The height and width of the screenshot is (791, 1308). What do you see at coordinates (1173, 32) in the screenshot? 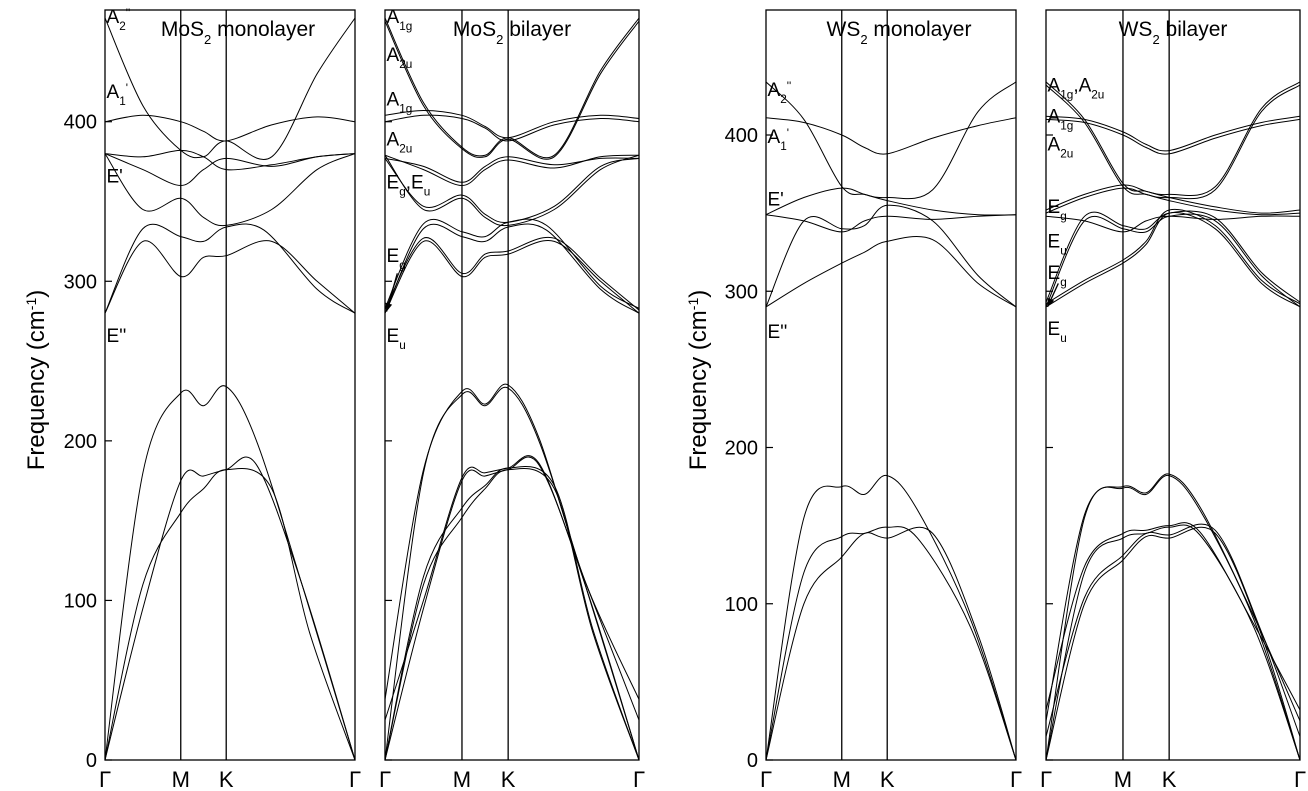
I see `panel-title: WS2 bilayer` at bounding box center [1173, 32].